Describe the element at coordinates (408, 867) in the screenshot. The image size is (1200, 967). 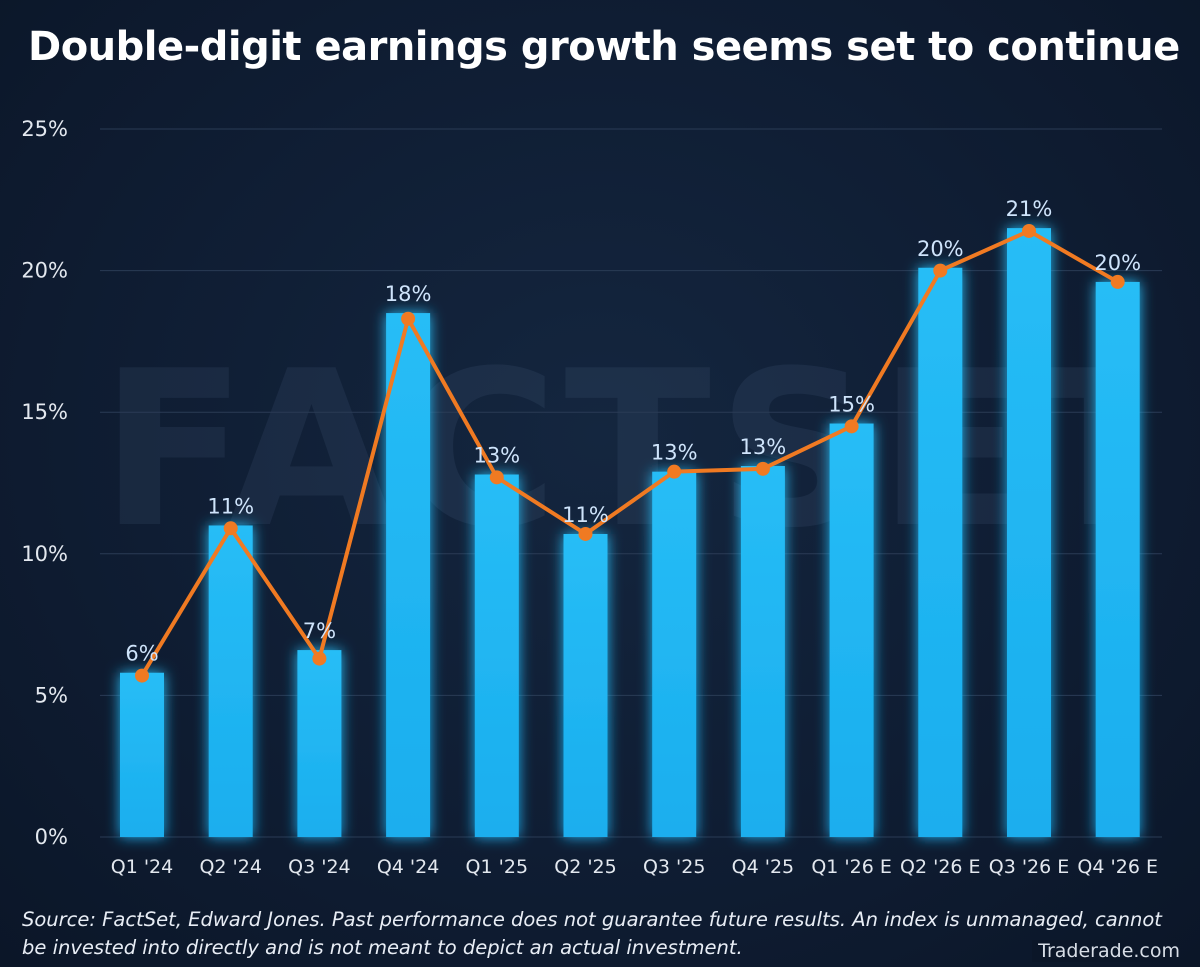
I see `x-tick-label: Q4 '24` at that location.